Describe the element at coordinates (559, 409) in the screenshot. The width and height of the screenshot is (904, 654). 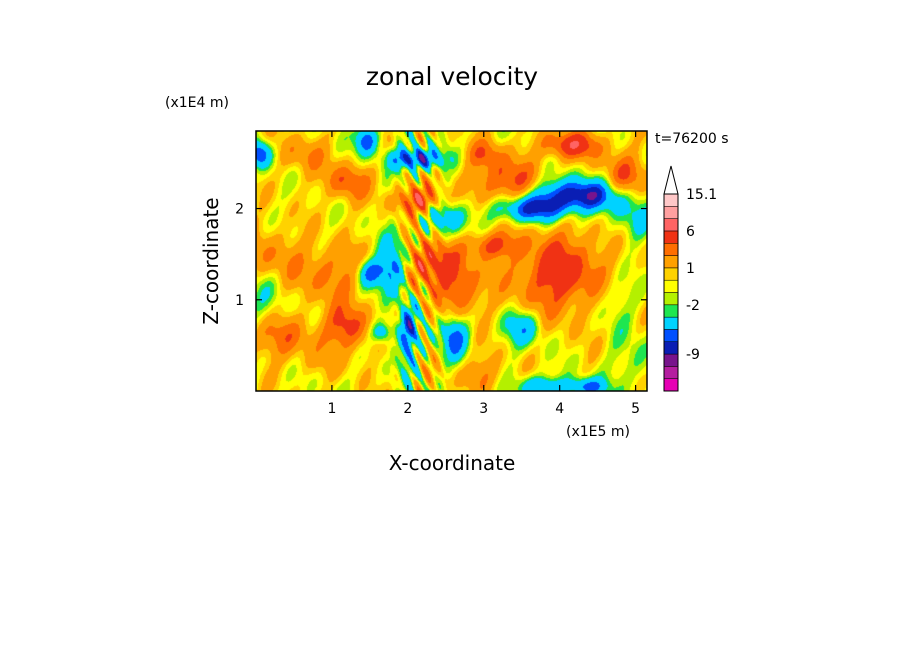
I see `x-tick-label: 4` at that location.